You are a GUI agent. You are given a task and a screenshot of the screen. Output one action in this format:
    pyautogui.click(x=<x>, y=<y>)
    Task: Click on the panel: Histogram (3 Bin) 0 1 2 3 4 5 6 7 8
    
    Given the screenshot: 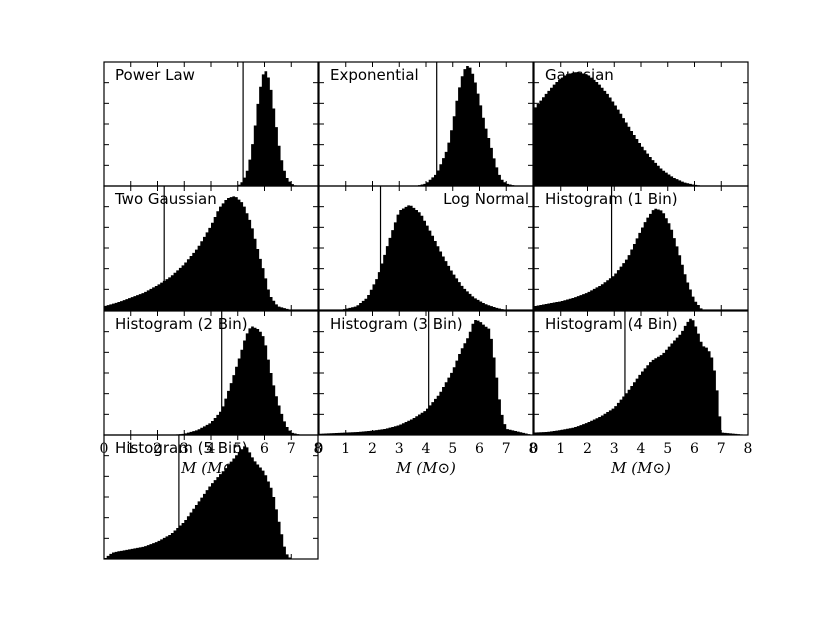 What is the action you would take?
    pyautogui.click(x=426, y=383)
    